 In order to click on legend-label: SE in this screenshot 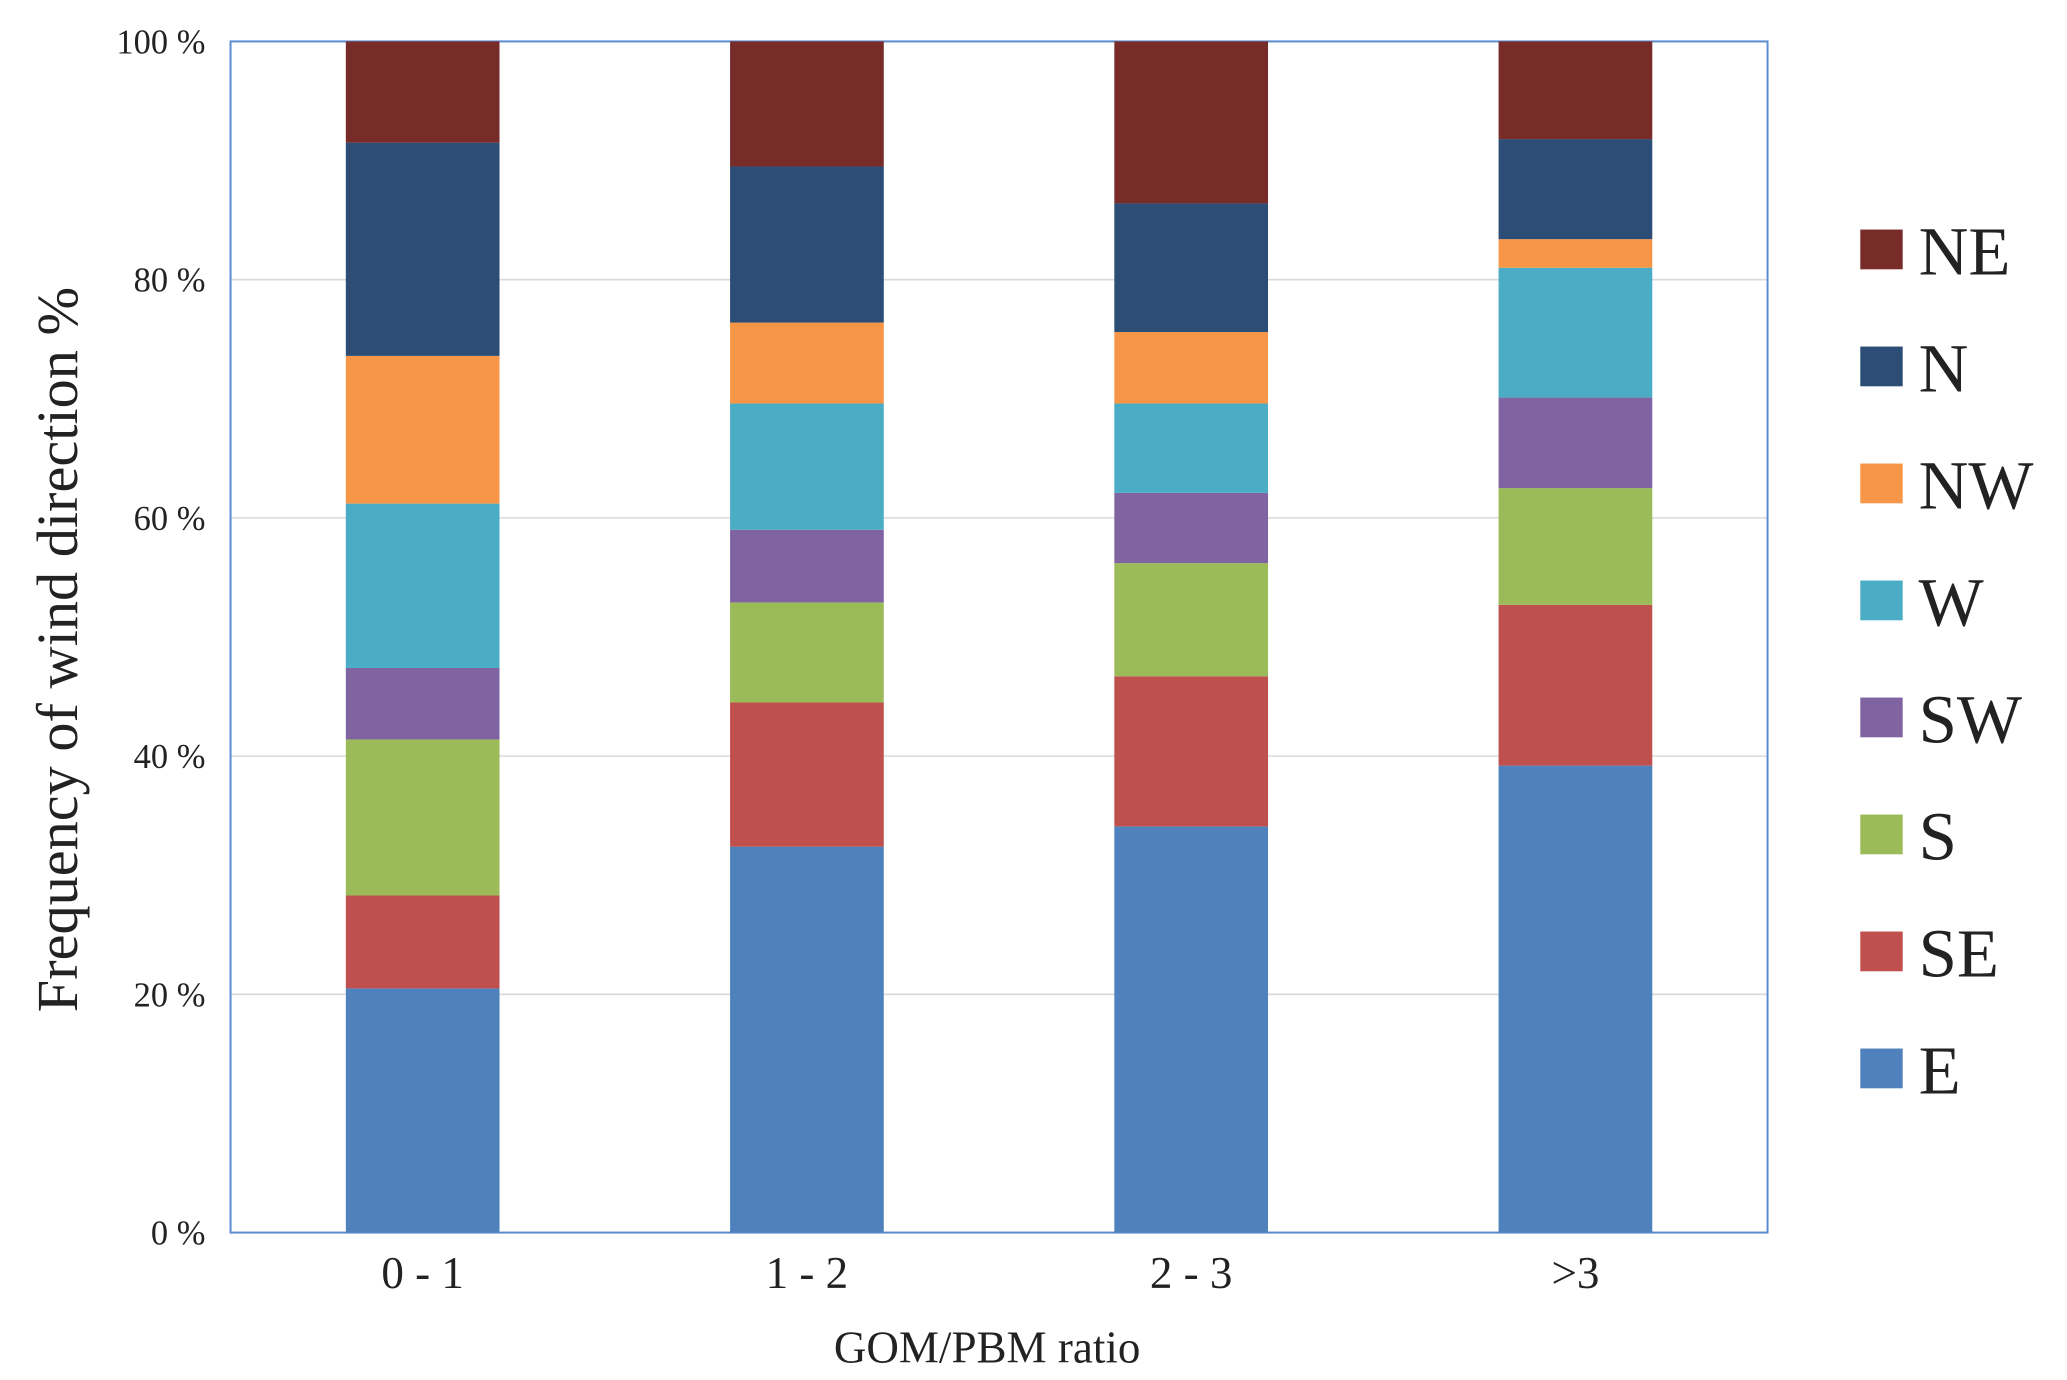, I will do `click(1959, 954)`.